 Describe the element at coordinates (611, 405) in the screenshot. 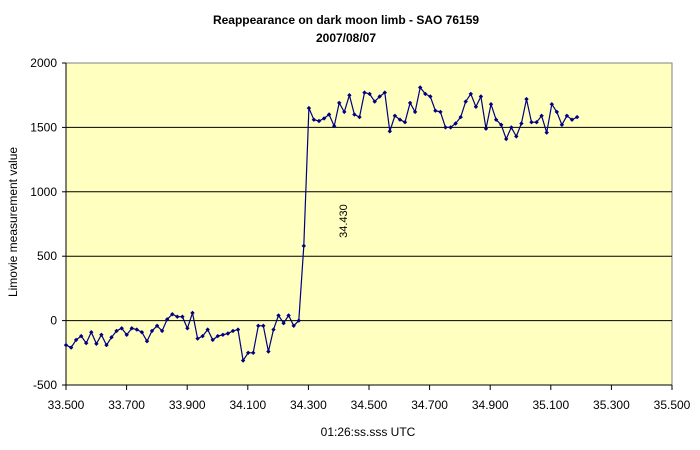

I see `x-tick-label: 35.300` at that location.